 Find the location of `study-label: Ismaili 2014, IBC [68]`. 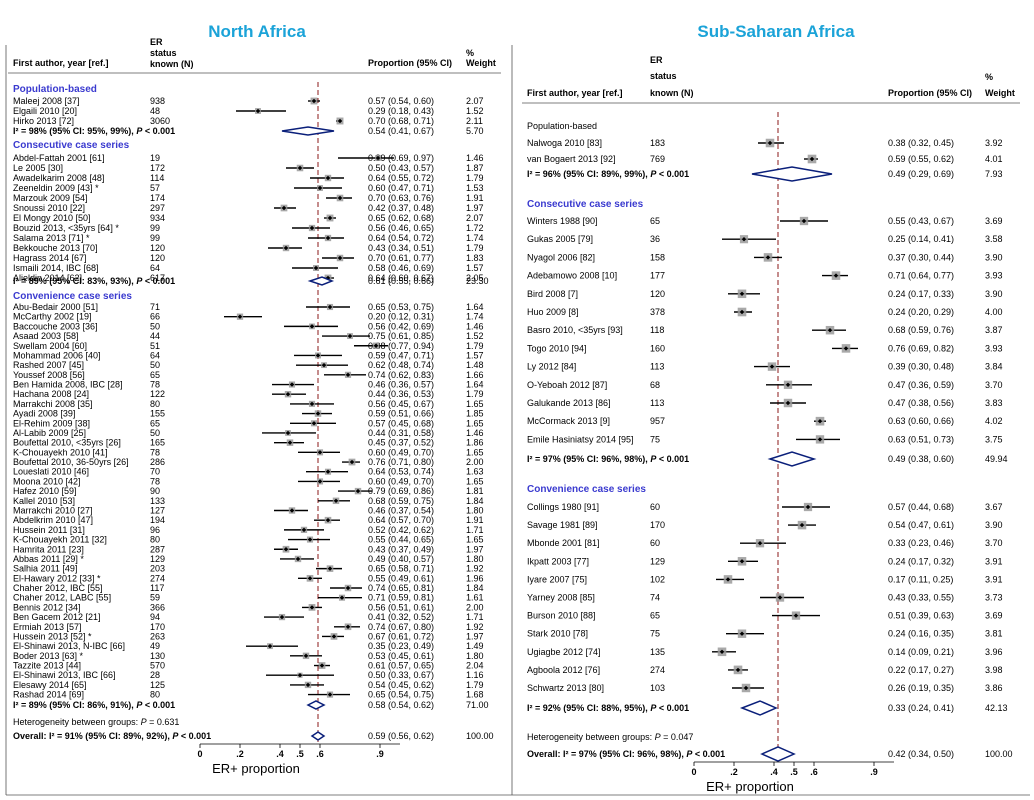

study-label: Ismaili 2014, IBC [68] is located at coordinates (56, 268).